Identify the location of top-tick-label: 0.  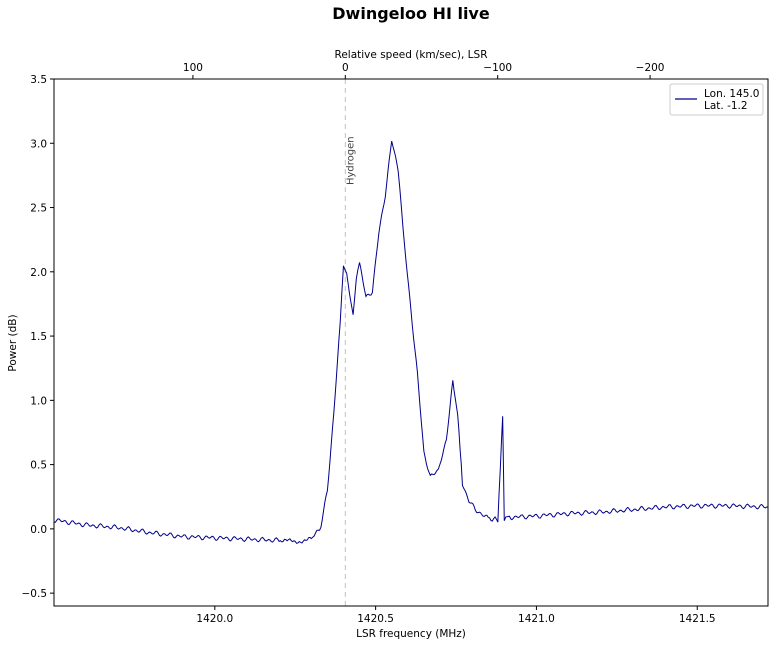
(345, 68).